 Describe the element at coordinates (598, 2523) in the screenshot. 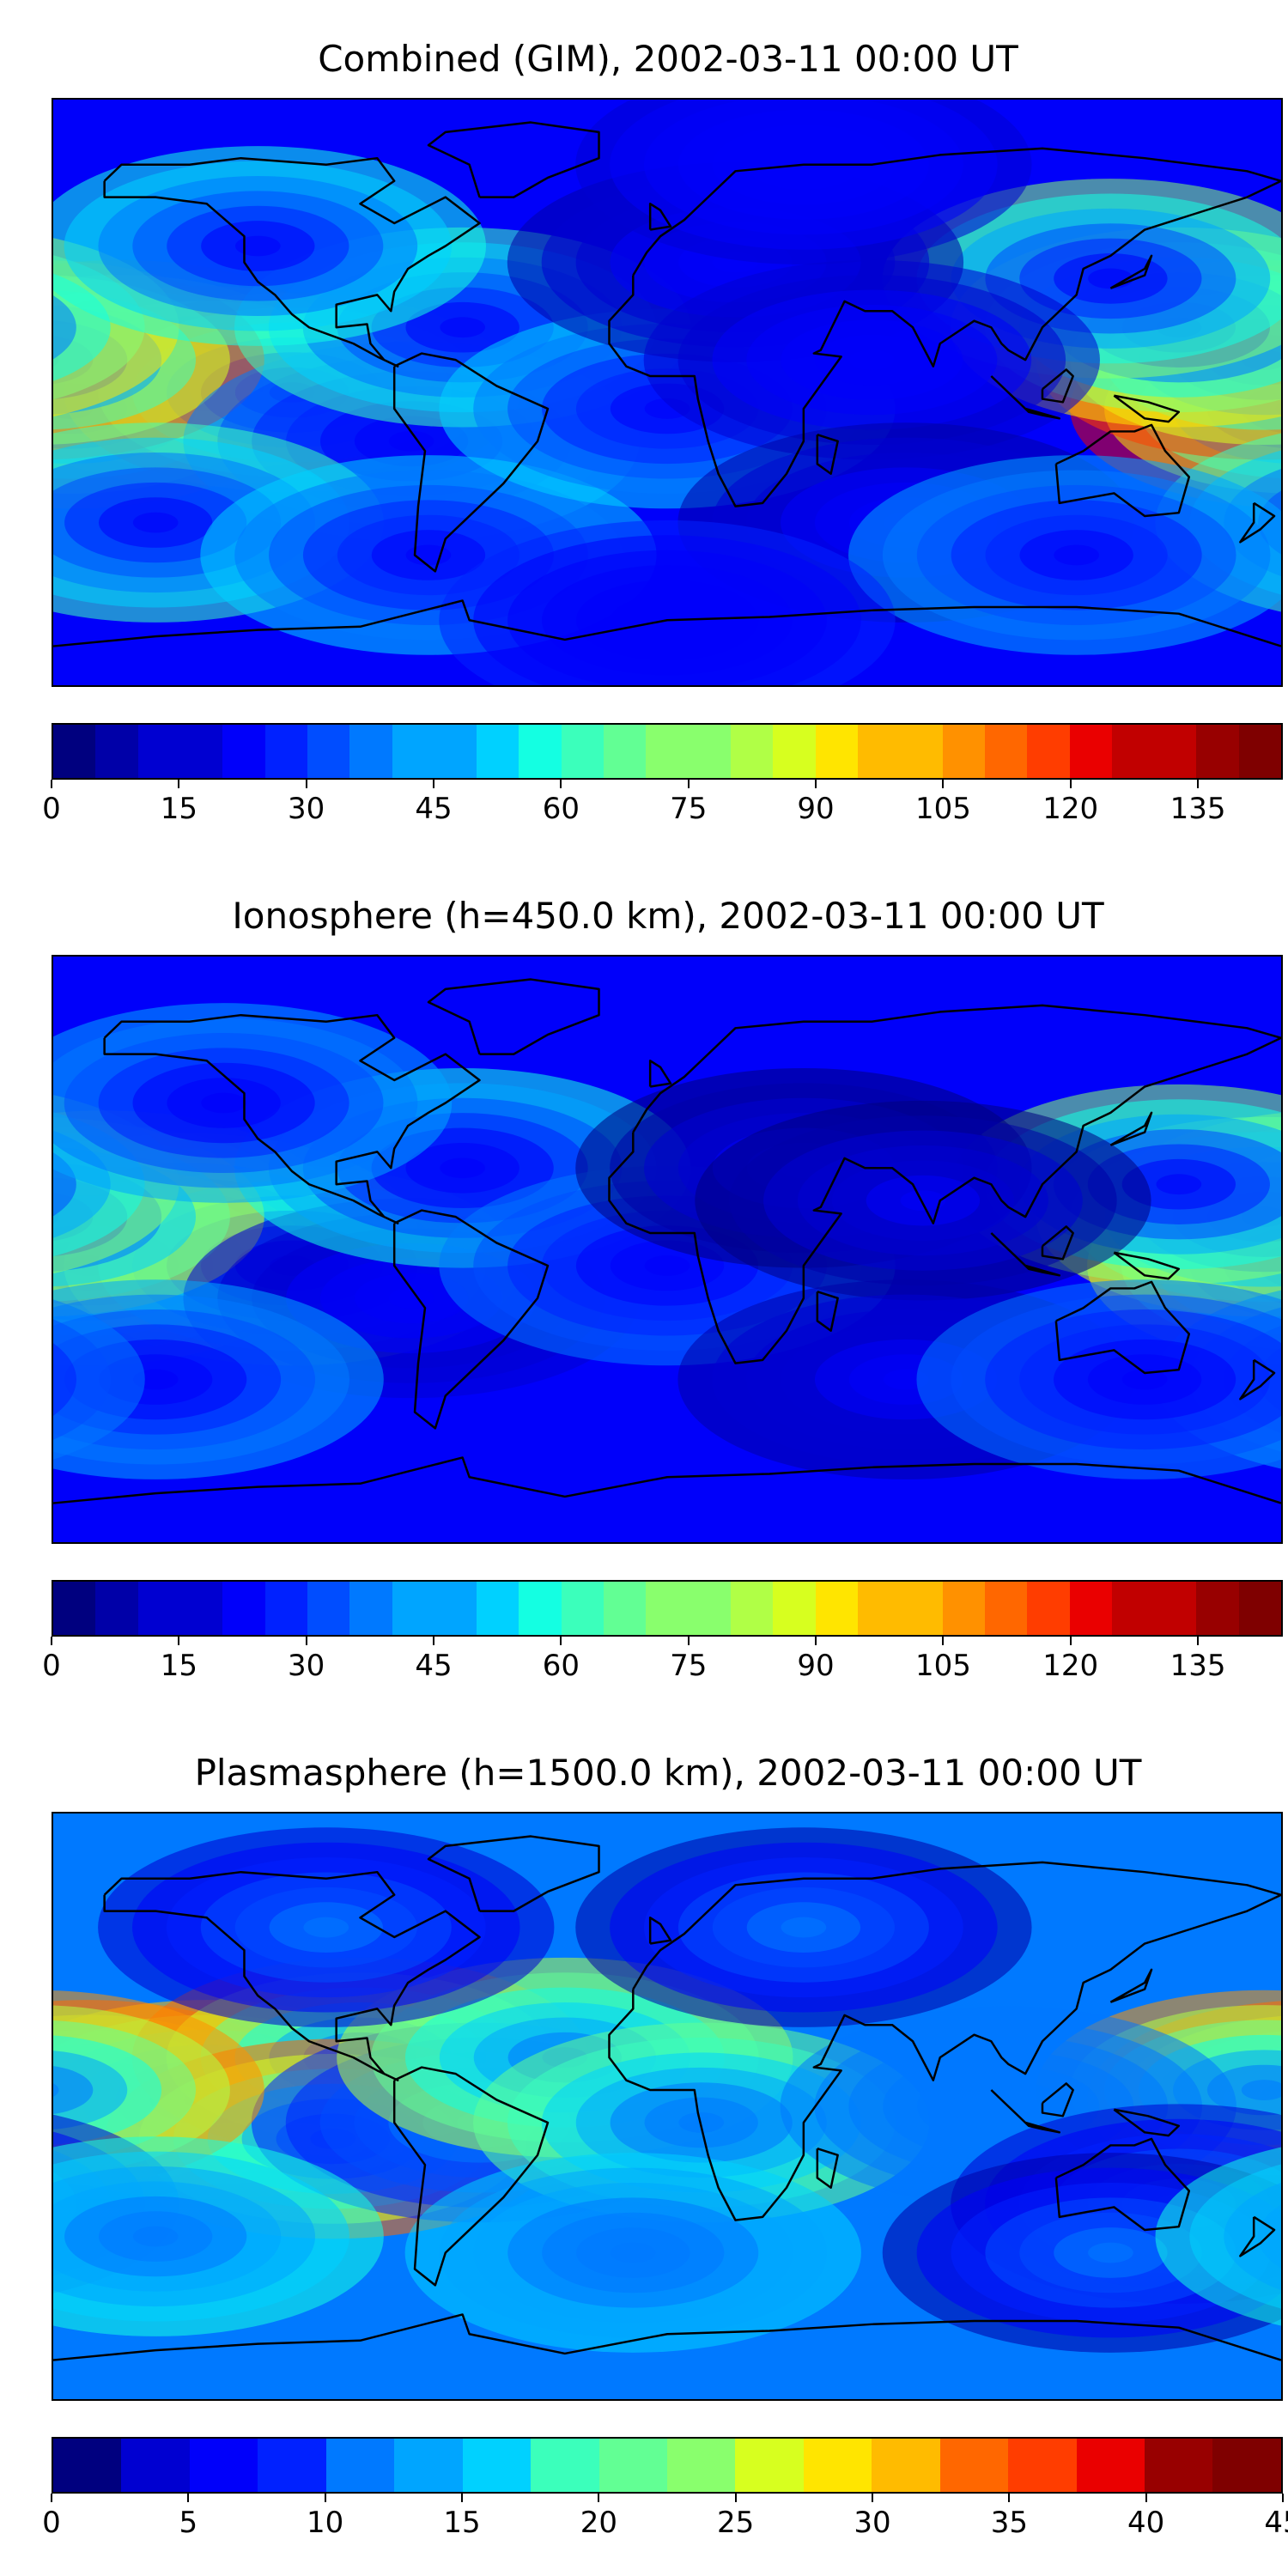

I see `colorbar-tick-label: 20` at that location.